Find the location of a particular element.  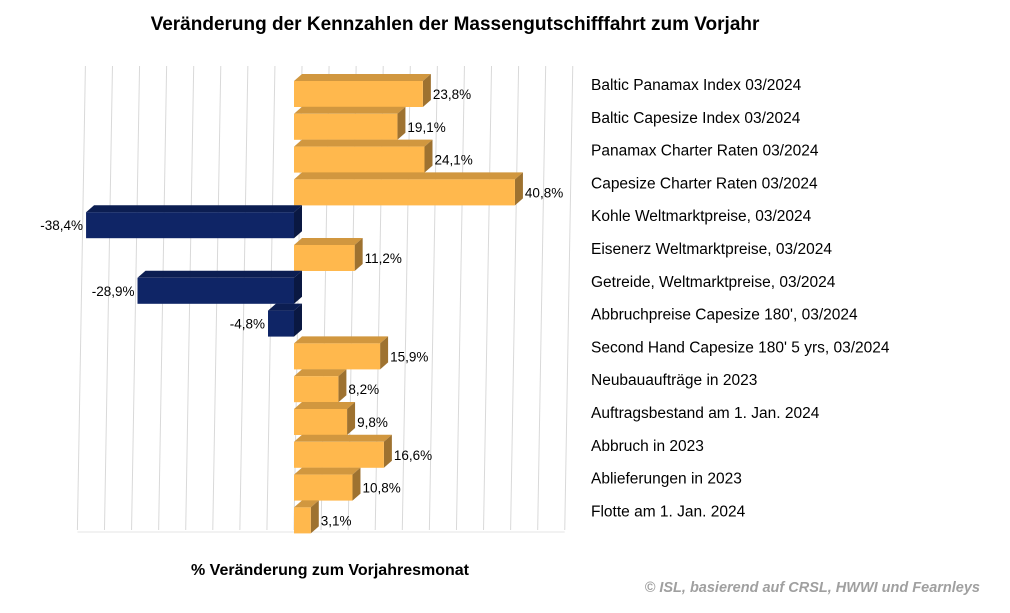

value-label: -28,9% is located at coordinates (113, 291).